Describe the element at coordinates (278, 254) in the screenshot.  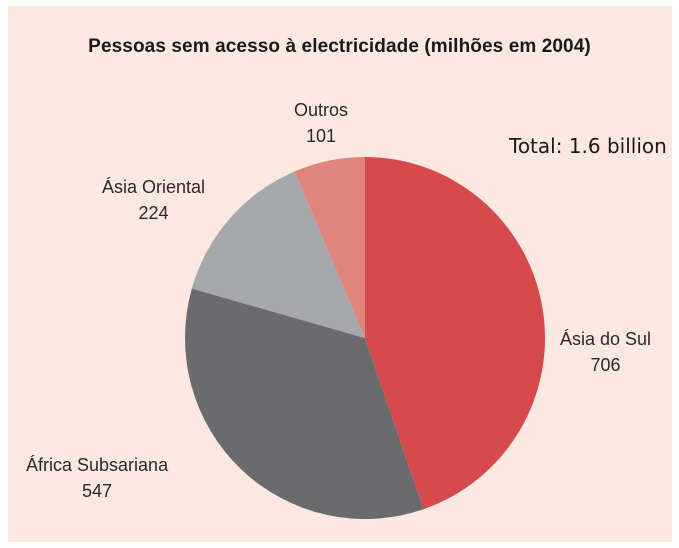
I see `pie-slice-asia-oriental` at that location.